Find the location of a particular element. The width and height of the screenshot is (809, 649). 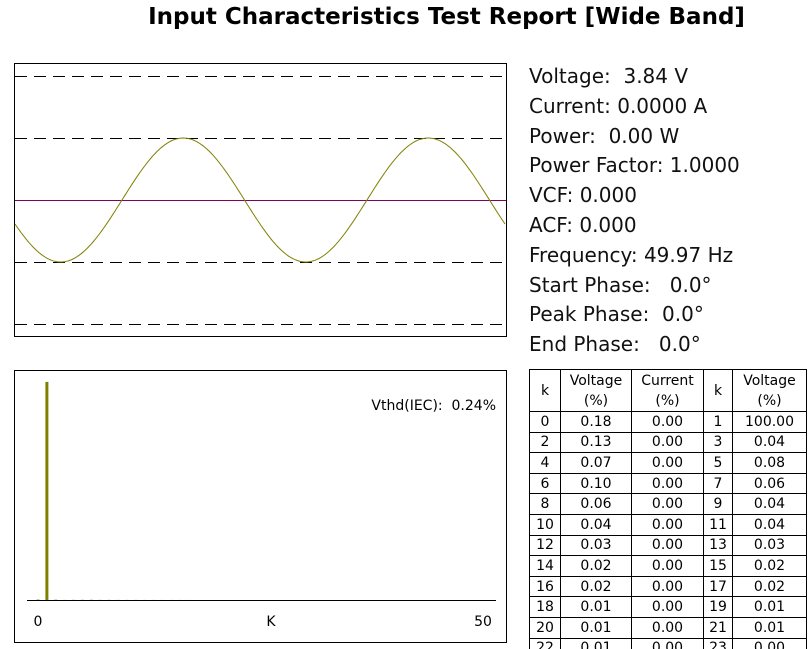

spectrum is located at coordinates (136, 490).